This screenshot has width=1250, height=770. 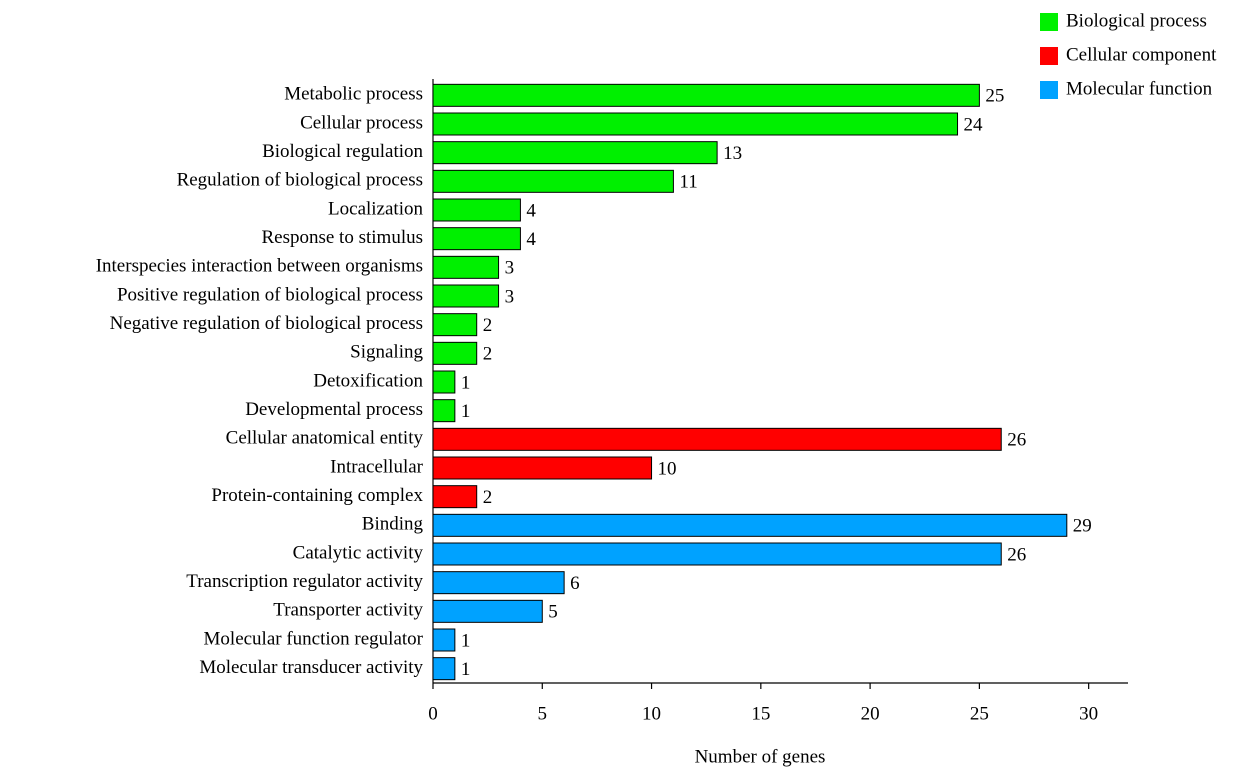 What do you see at coordinates (651, 713) in the screenshot?
I see `x-tick-label: 10` at bounding box center [651, 713].